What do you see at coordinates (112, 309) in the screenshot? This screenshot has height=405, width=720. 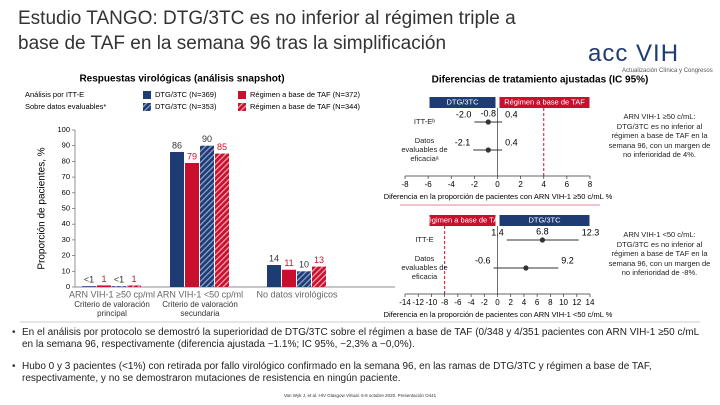 I see `category-note: Criterio de valoración principal` at bounding box center [112, 309].